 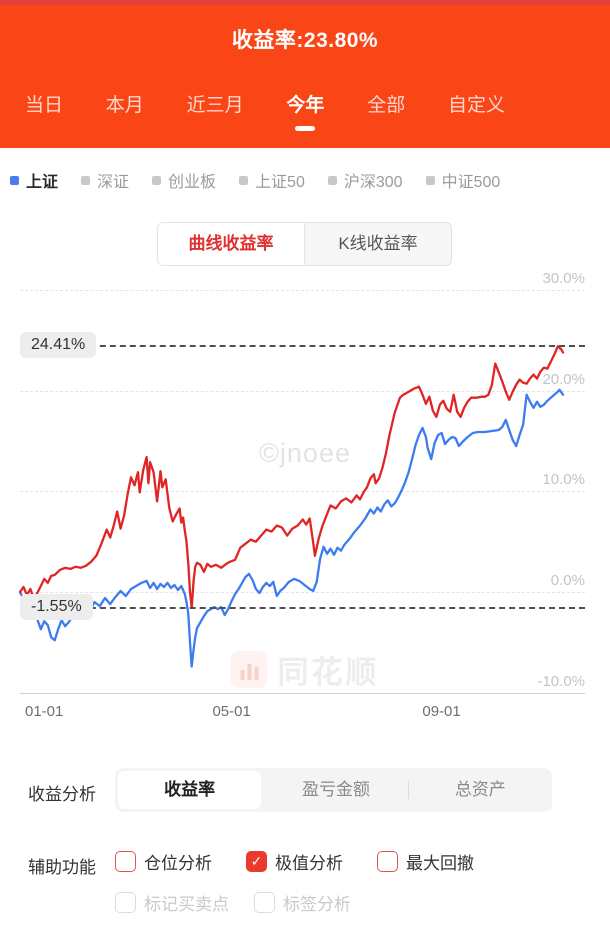 I want to click on watermark-text: ©jnoee, so click(x=305, y=453).